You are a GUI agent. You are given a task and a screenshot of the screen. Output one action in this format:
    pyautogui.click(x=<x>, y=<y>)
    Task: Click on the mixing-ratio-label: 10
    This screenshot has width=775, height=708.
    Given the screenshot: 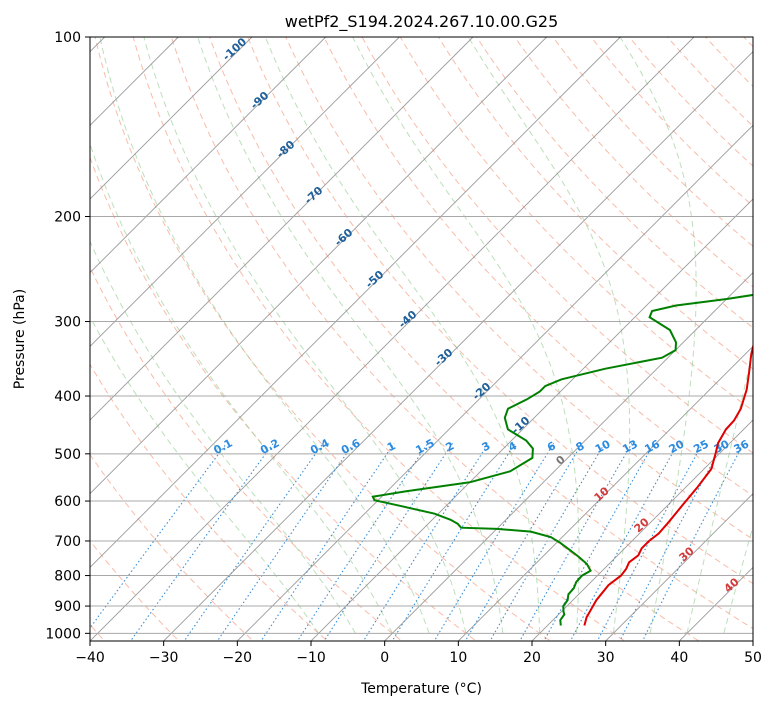 What is the action you would take?
    pyautogui.click(x=603, y=446)
    